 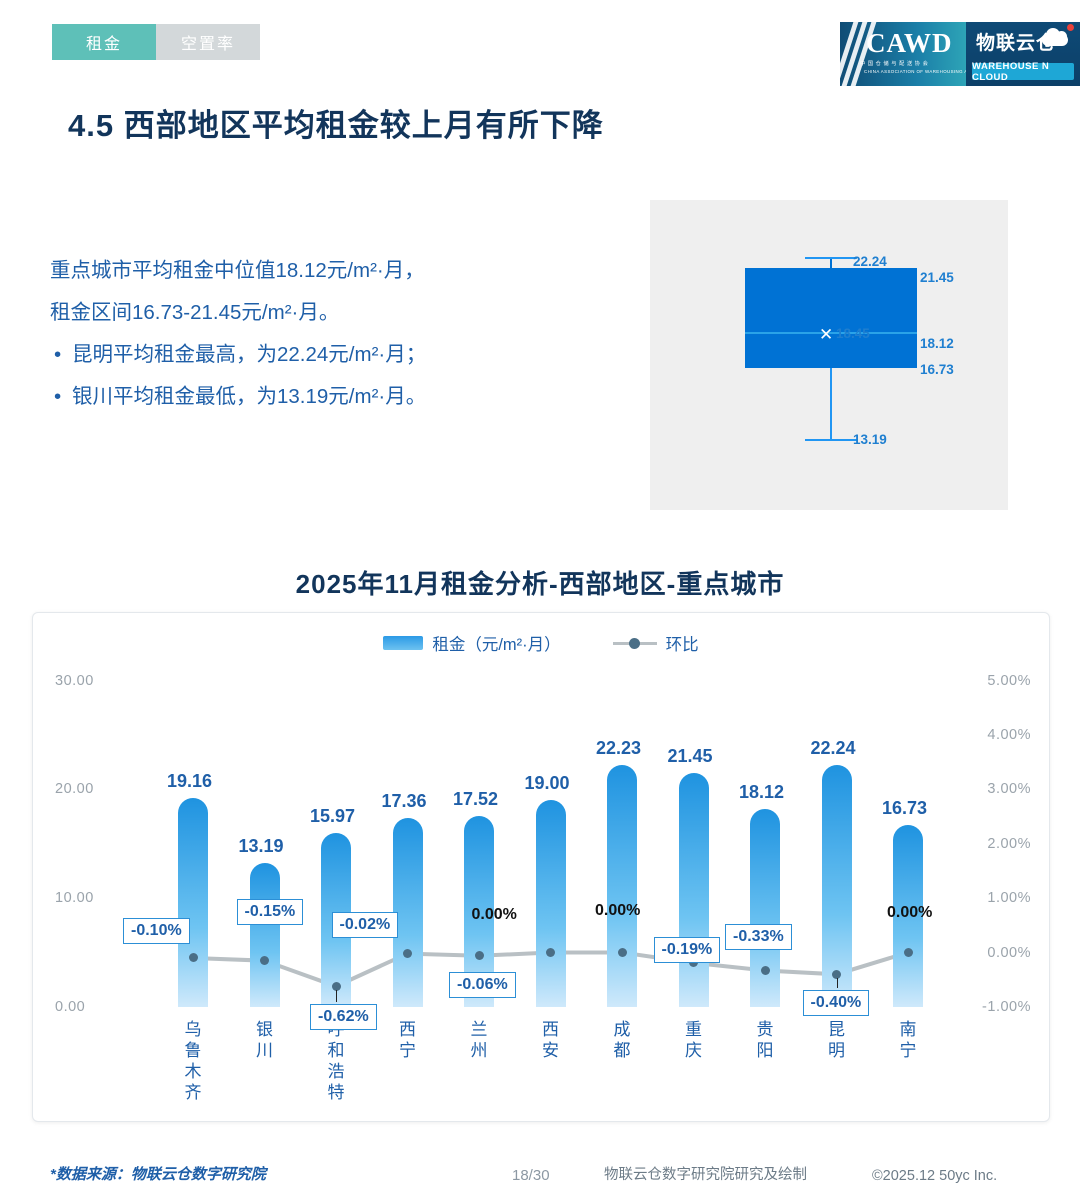 I want to click on x-axis-label-8: 重庆, so click(x=693, y=1040).